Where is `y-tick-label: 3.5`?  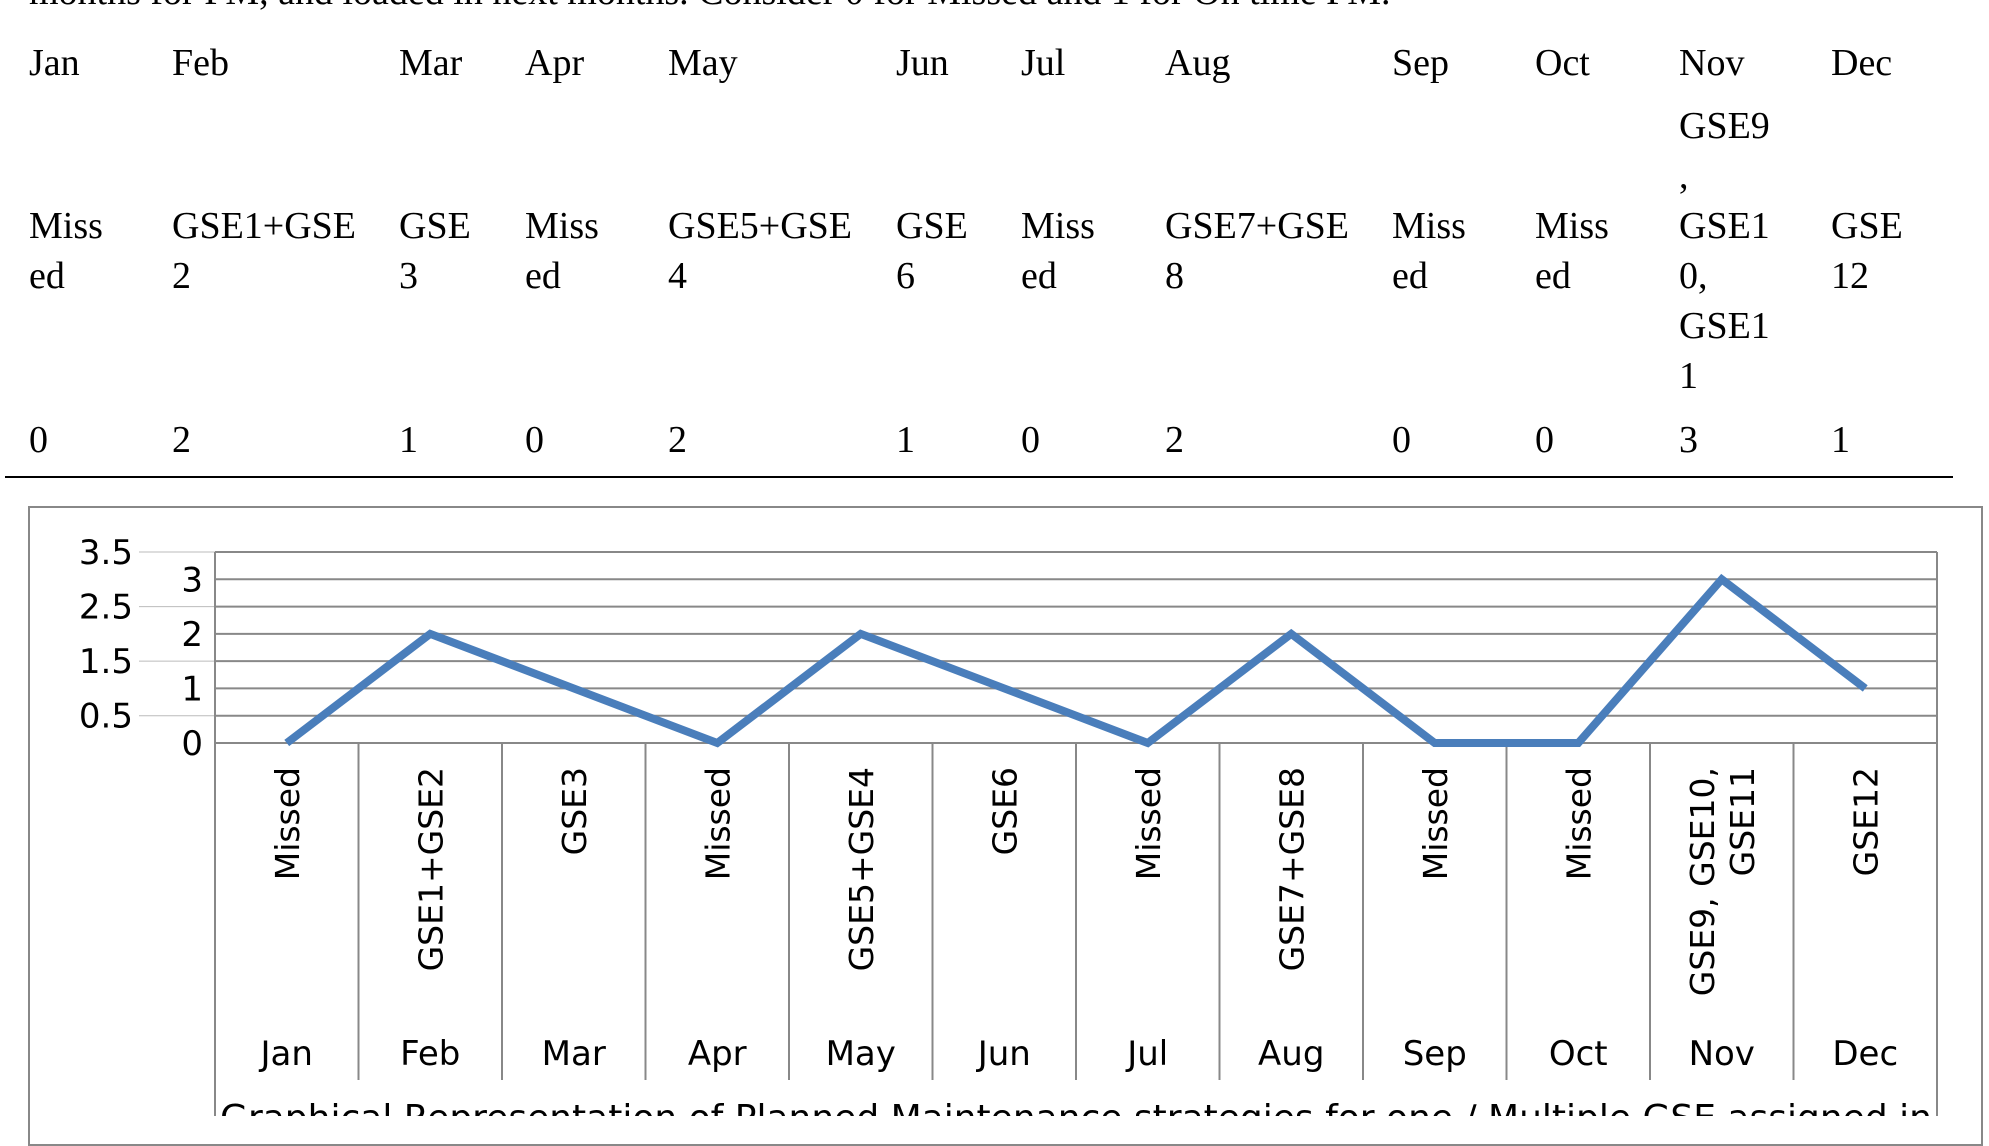 y-tick-label: 3.5 is located at coordinates (106, 553).